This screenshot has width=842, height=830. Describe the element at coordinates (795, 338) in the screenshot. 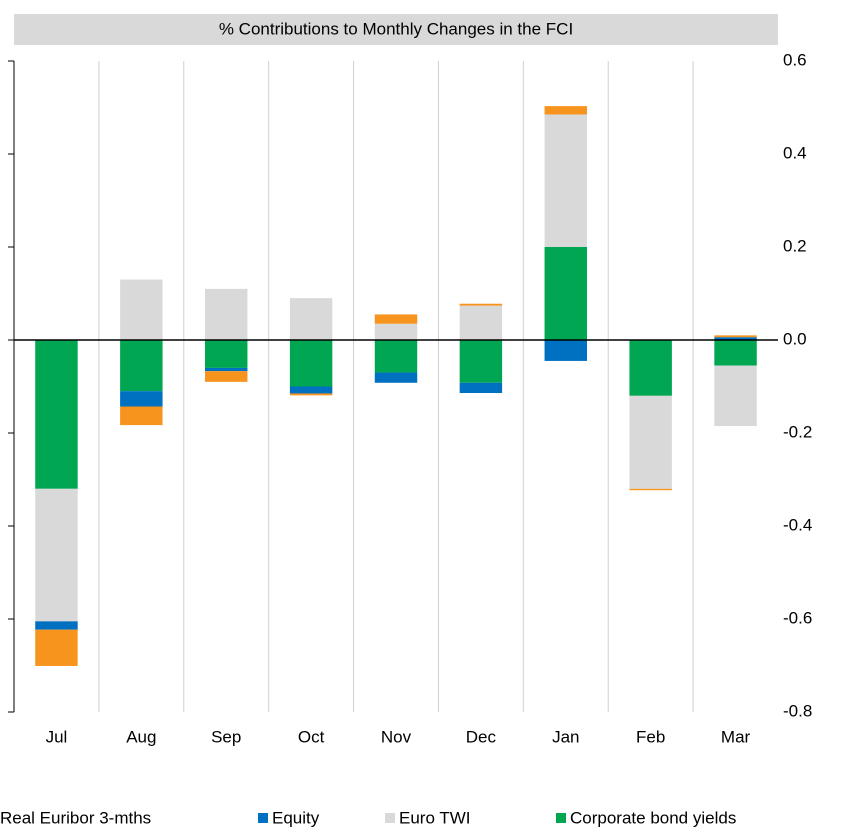

I see `y-tick-label: 0.0` at that location.